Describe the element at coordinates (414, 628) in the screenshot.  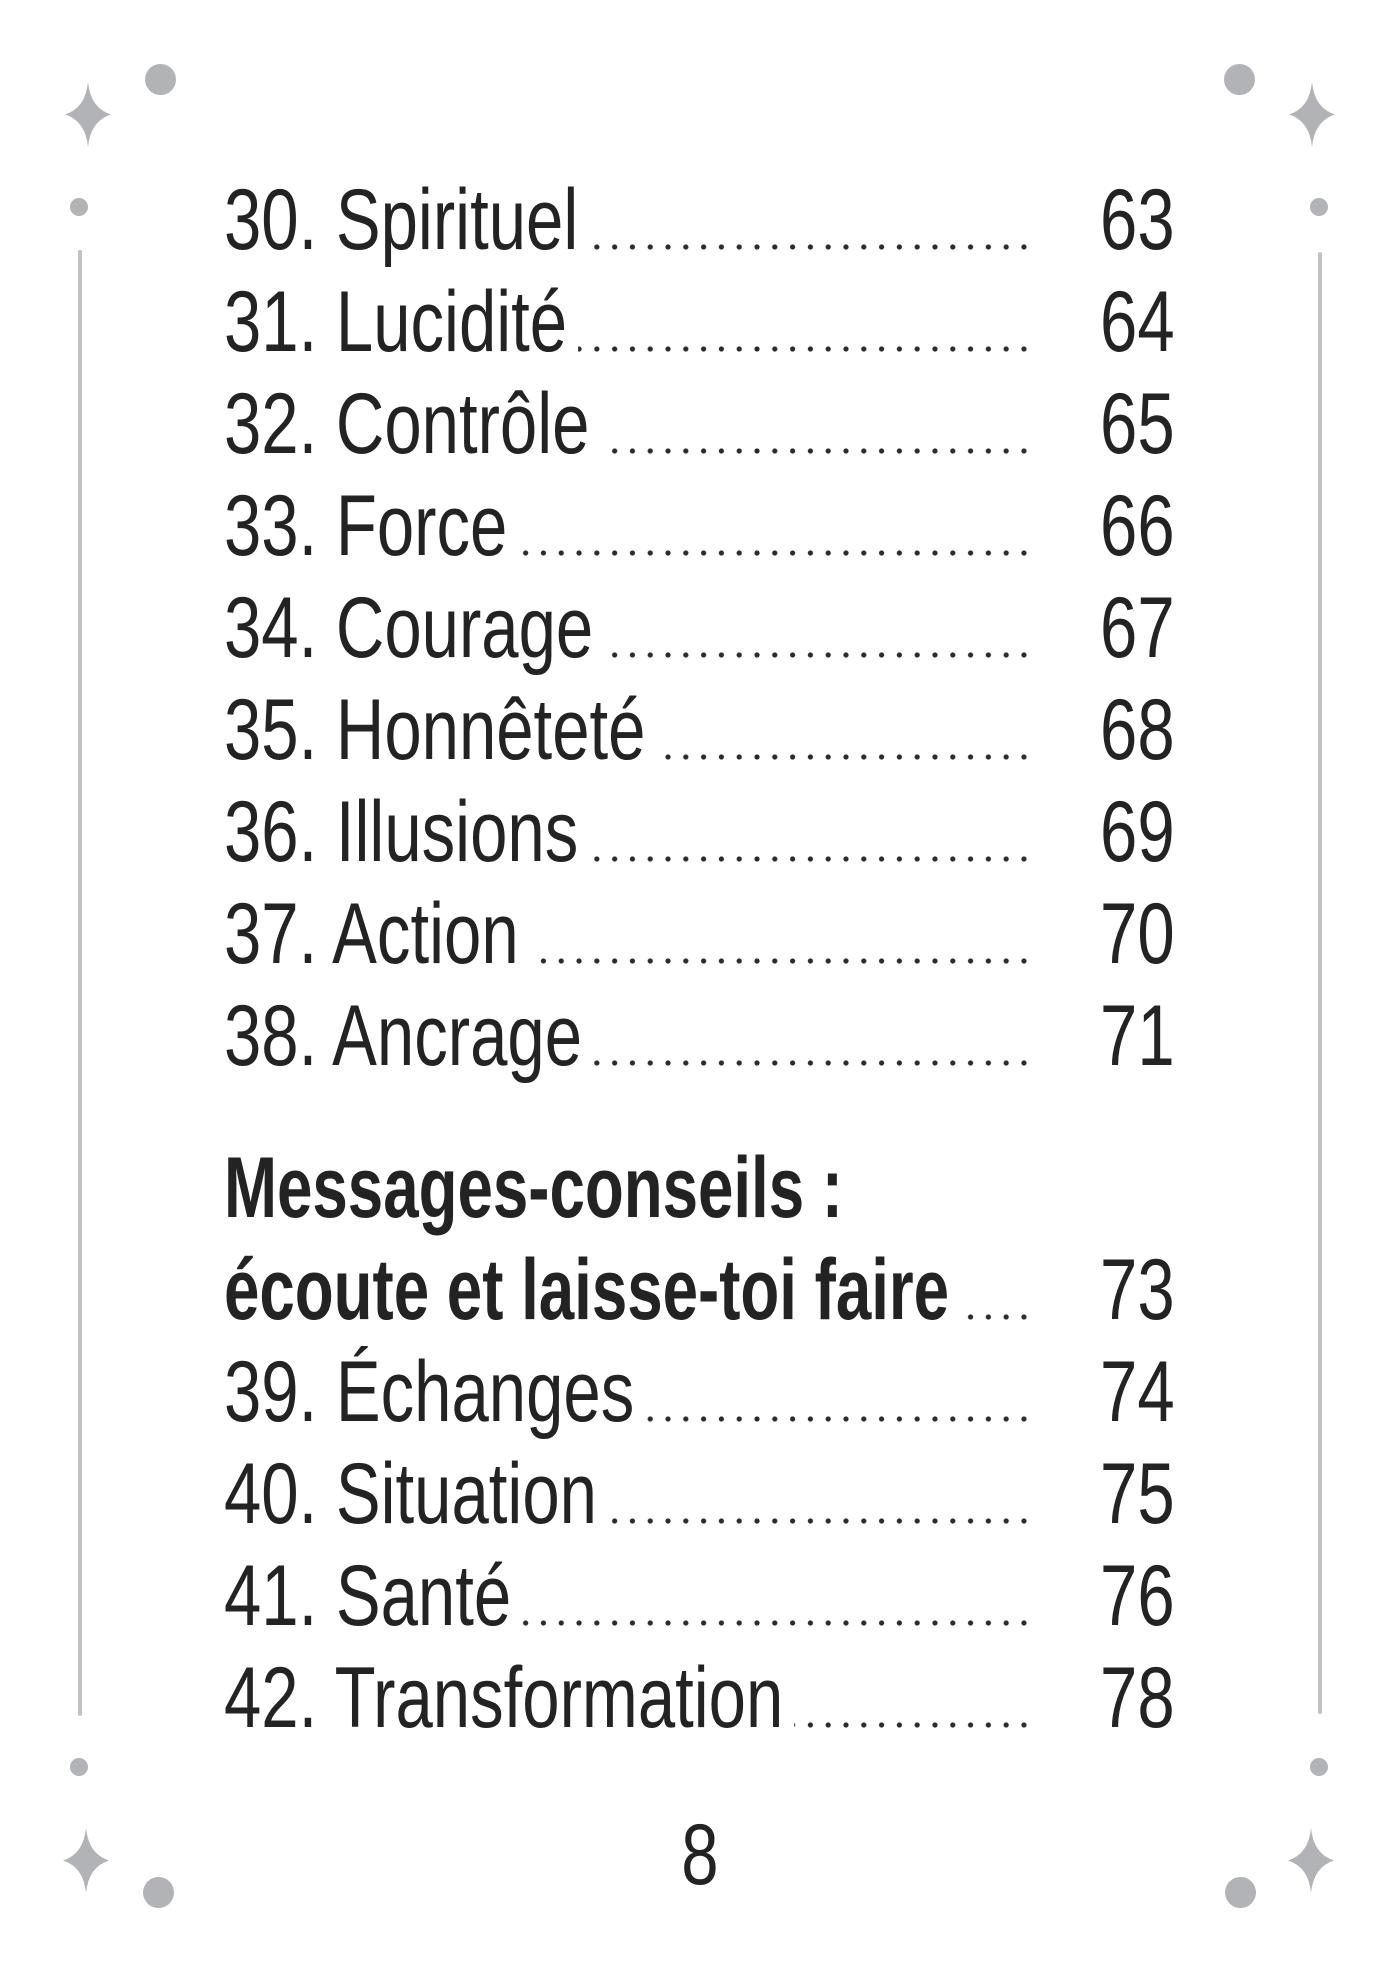
I see `toc-entry-label: 34. Courage` at that location.